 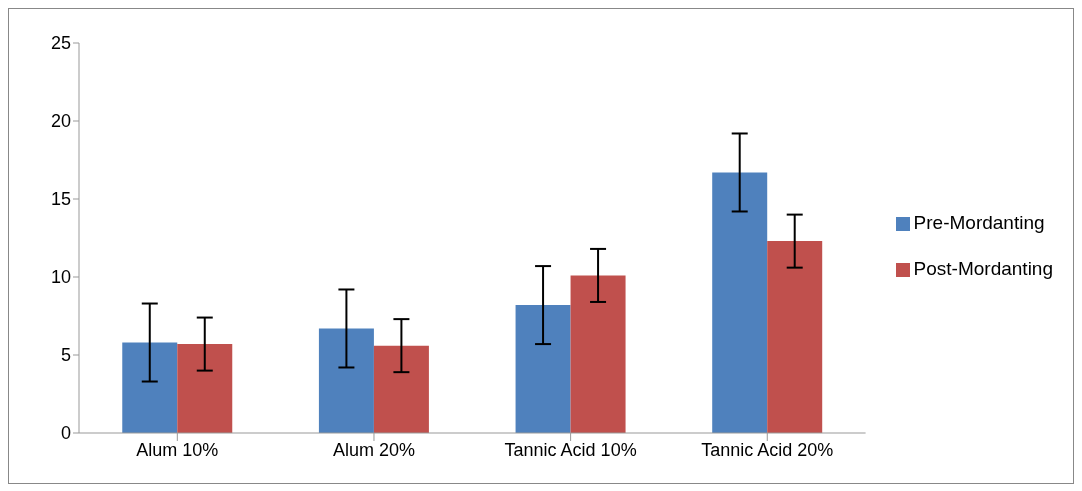 What do you see at coordinates (65, 433) in the screenshot?
I see `y-tick-label: 0` at bounding box center [65, 433].